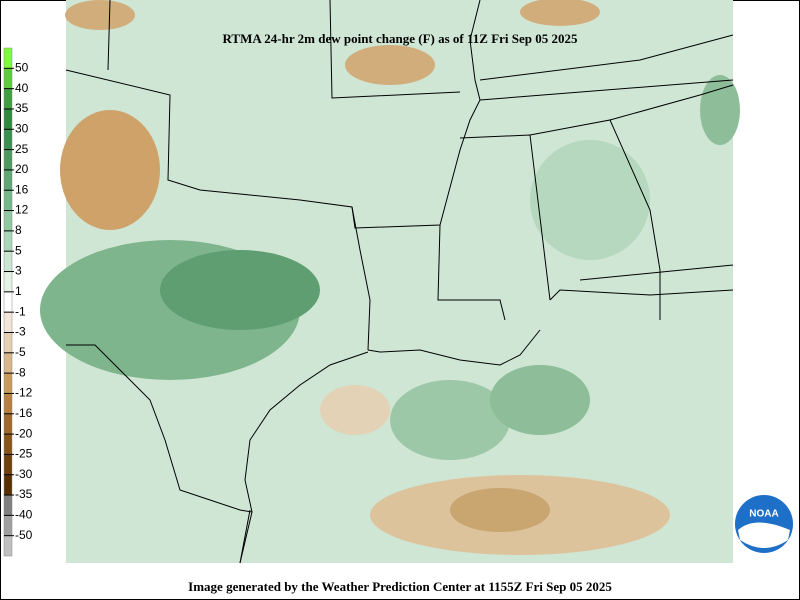 The height and width of the screenshot is (600, 800). What do you see at coordinates (24, 433) in the screenshot?
I see `legend-label: -20` at bounding box center [24, 433].